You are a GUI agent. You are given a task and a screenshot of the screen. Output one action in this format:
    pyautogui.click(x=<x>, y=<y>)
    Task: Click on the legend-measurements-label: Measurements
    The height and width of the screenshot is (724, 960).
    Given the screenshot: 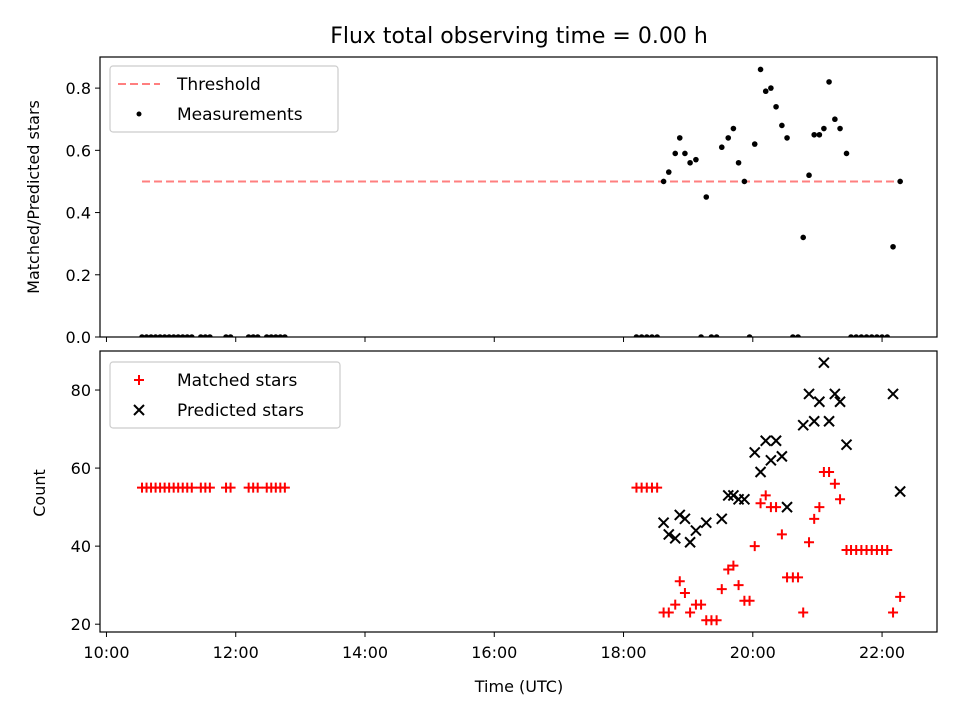 What is the action you would take?
    pyautogui.click(x=240, y=115)
    